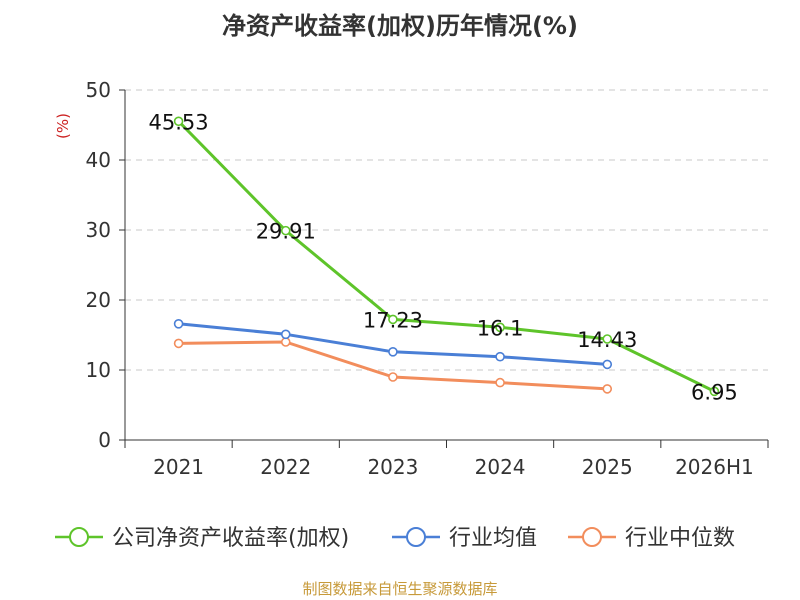 The width and height of the screenshot is (800, 600). I want to click on x-tick-label-2026H1: 2026H1, so click(714, 467).